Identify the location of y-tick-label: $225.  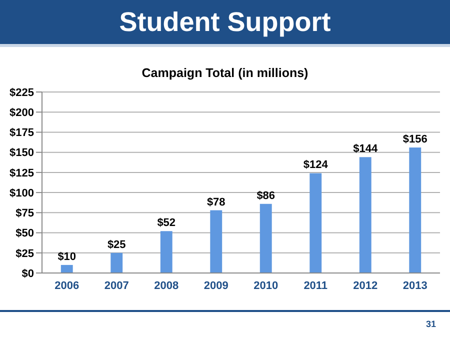
(22, 92).